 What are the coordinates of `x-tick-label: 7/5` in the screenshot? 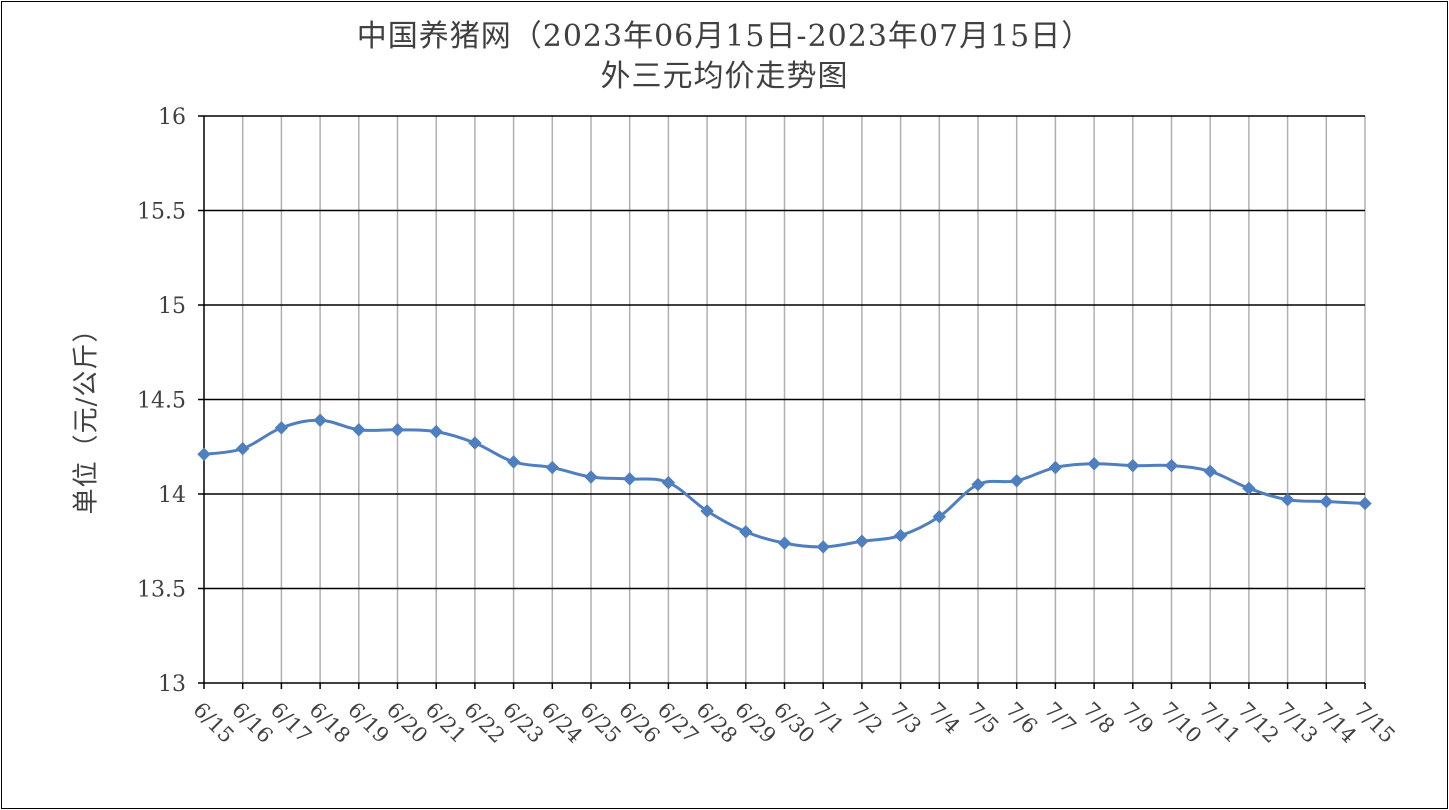 It's located at (982, 718).